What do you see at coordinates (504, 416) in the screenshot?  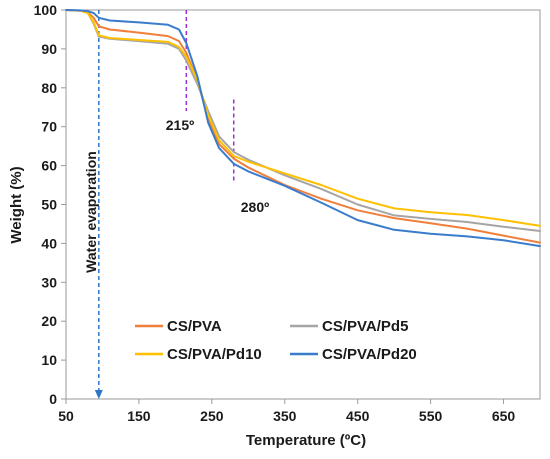 I see `x-tick-label: 650` at bounding box center [504, 416].